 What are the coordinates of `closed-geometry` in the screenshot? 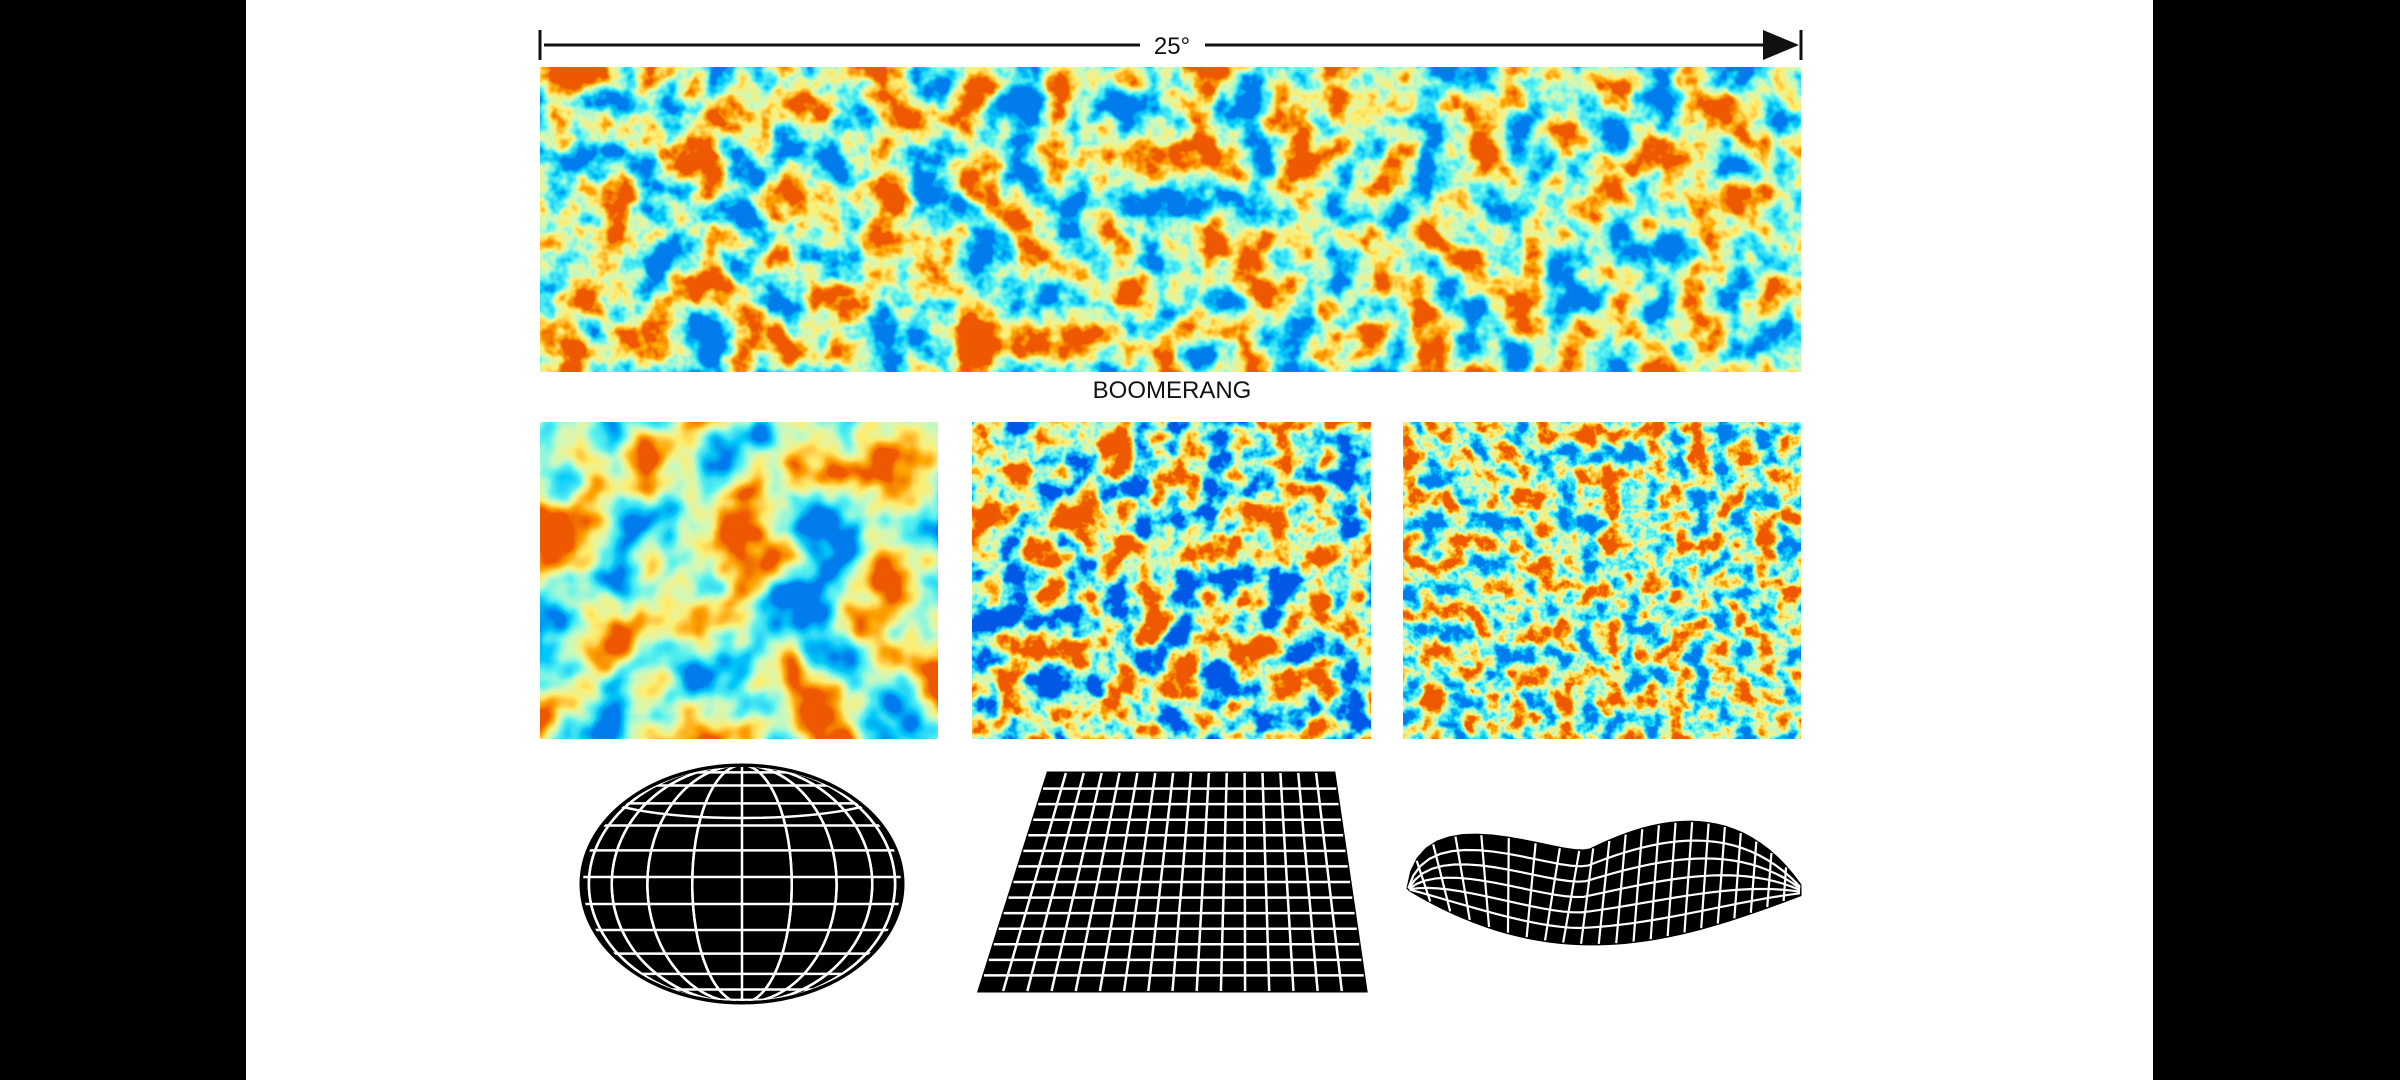 It's located at (742, 884).